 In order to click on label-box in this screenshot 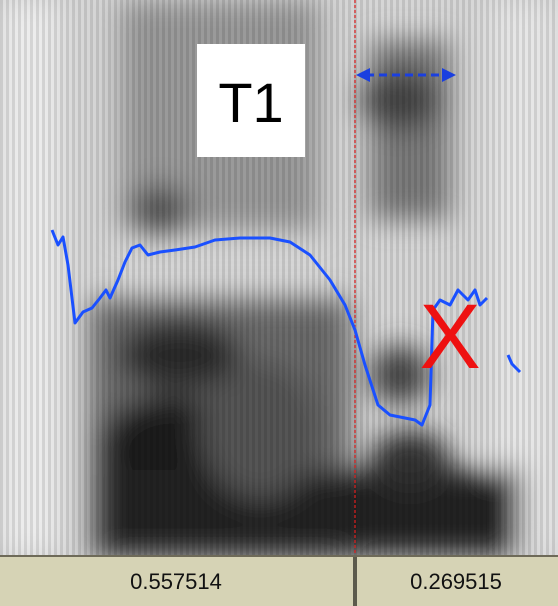, I will do `click(251, 100)`.